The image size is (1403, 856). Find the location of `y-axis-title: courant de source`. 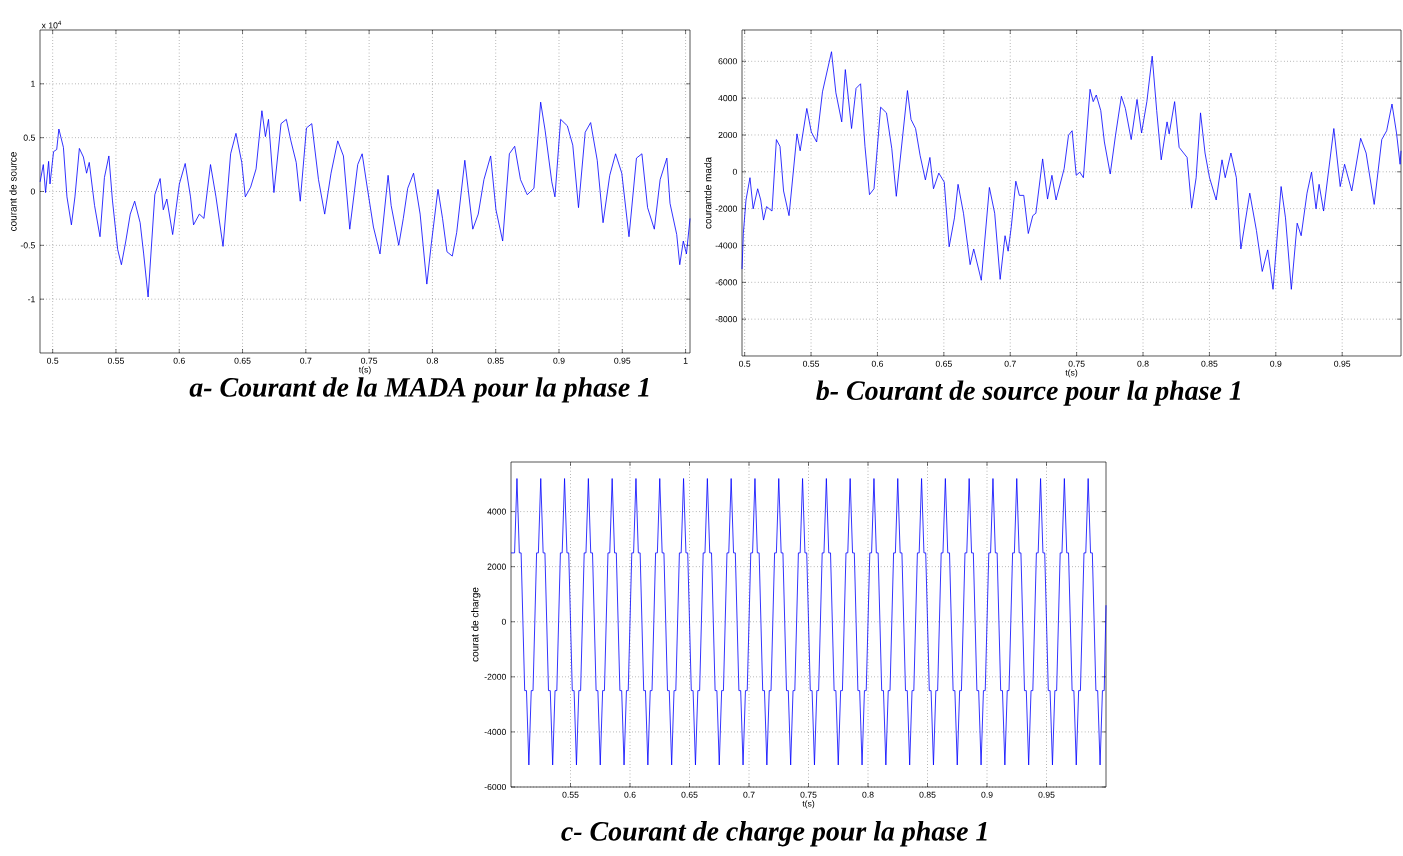

y-axis-title: courant de source is located at coordinates (13, 191).